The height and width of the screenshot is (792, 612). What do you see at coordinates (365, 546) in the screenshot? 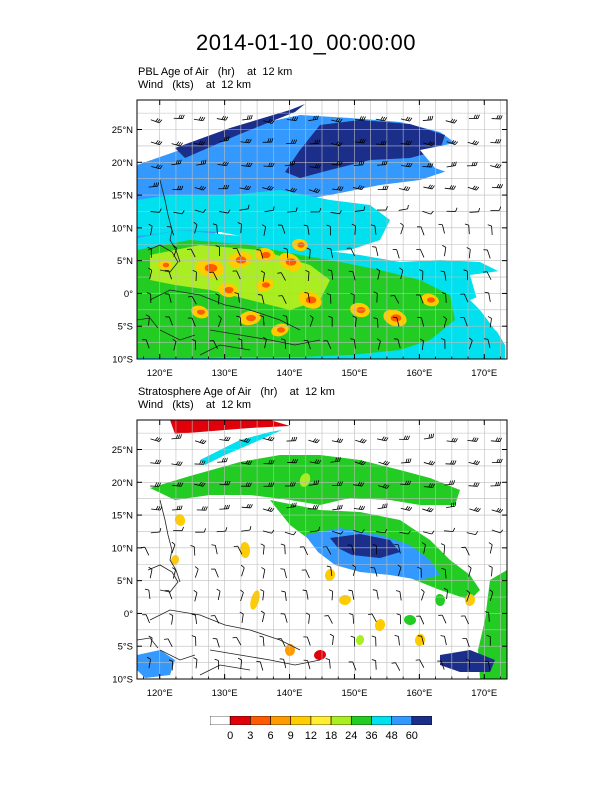
I see `strat-navy-core` at bounding box center [365, 546].